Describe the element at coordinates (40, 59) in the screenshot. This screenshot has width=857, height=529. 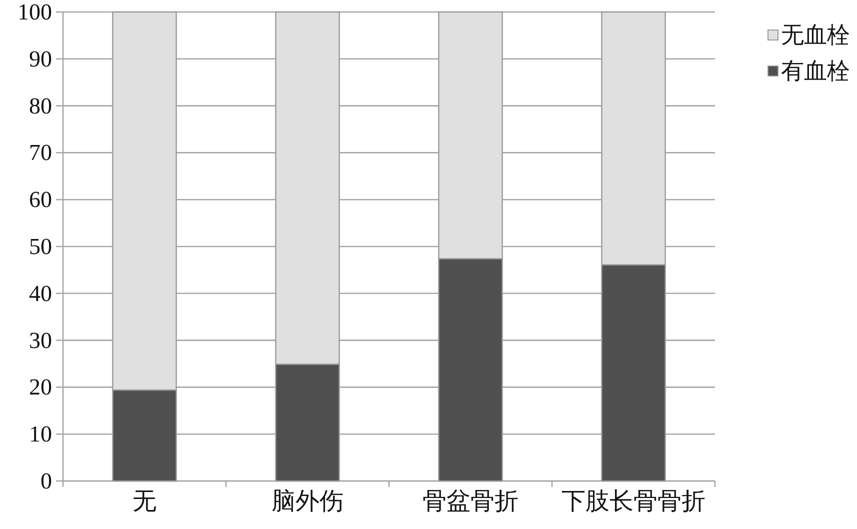
I see `y-tick-label: 90` at that location.